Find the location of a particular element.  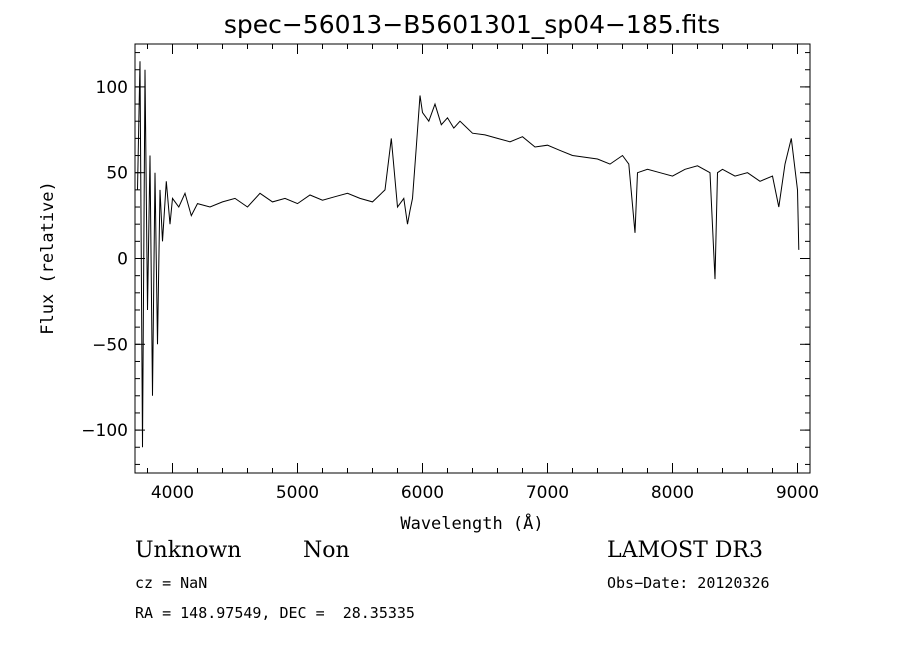

y-tick-label: −100 is located at coordinates (104, 431).